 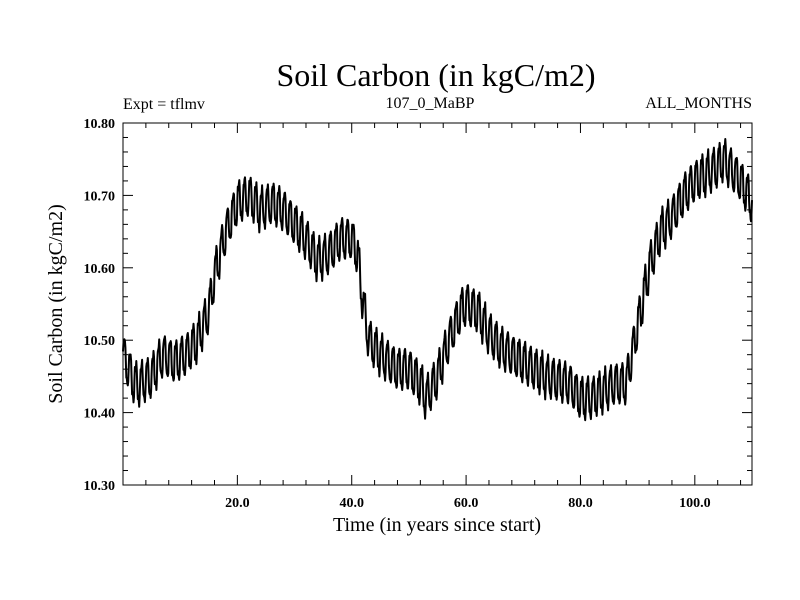 I want to click on x-tick-label: 100.0, so click(x=695, y=503).